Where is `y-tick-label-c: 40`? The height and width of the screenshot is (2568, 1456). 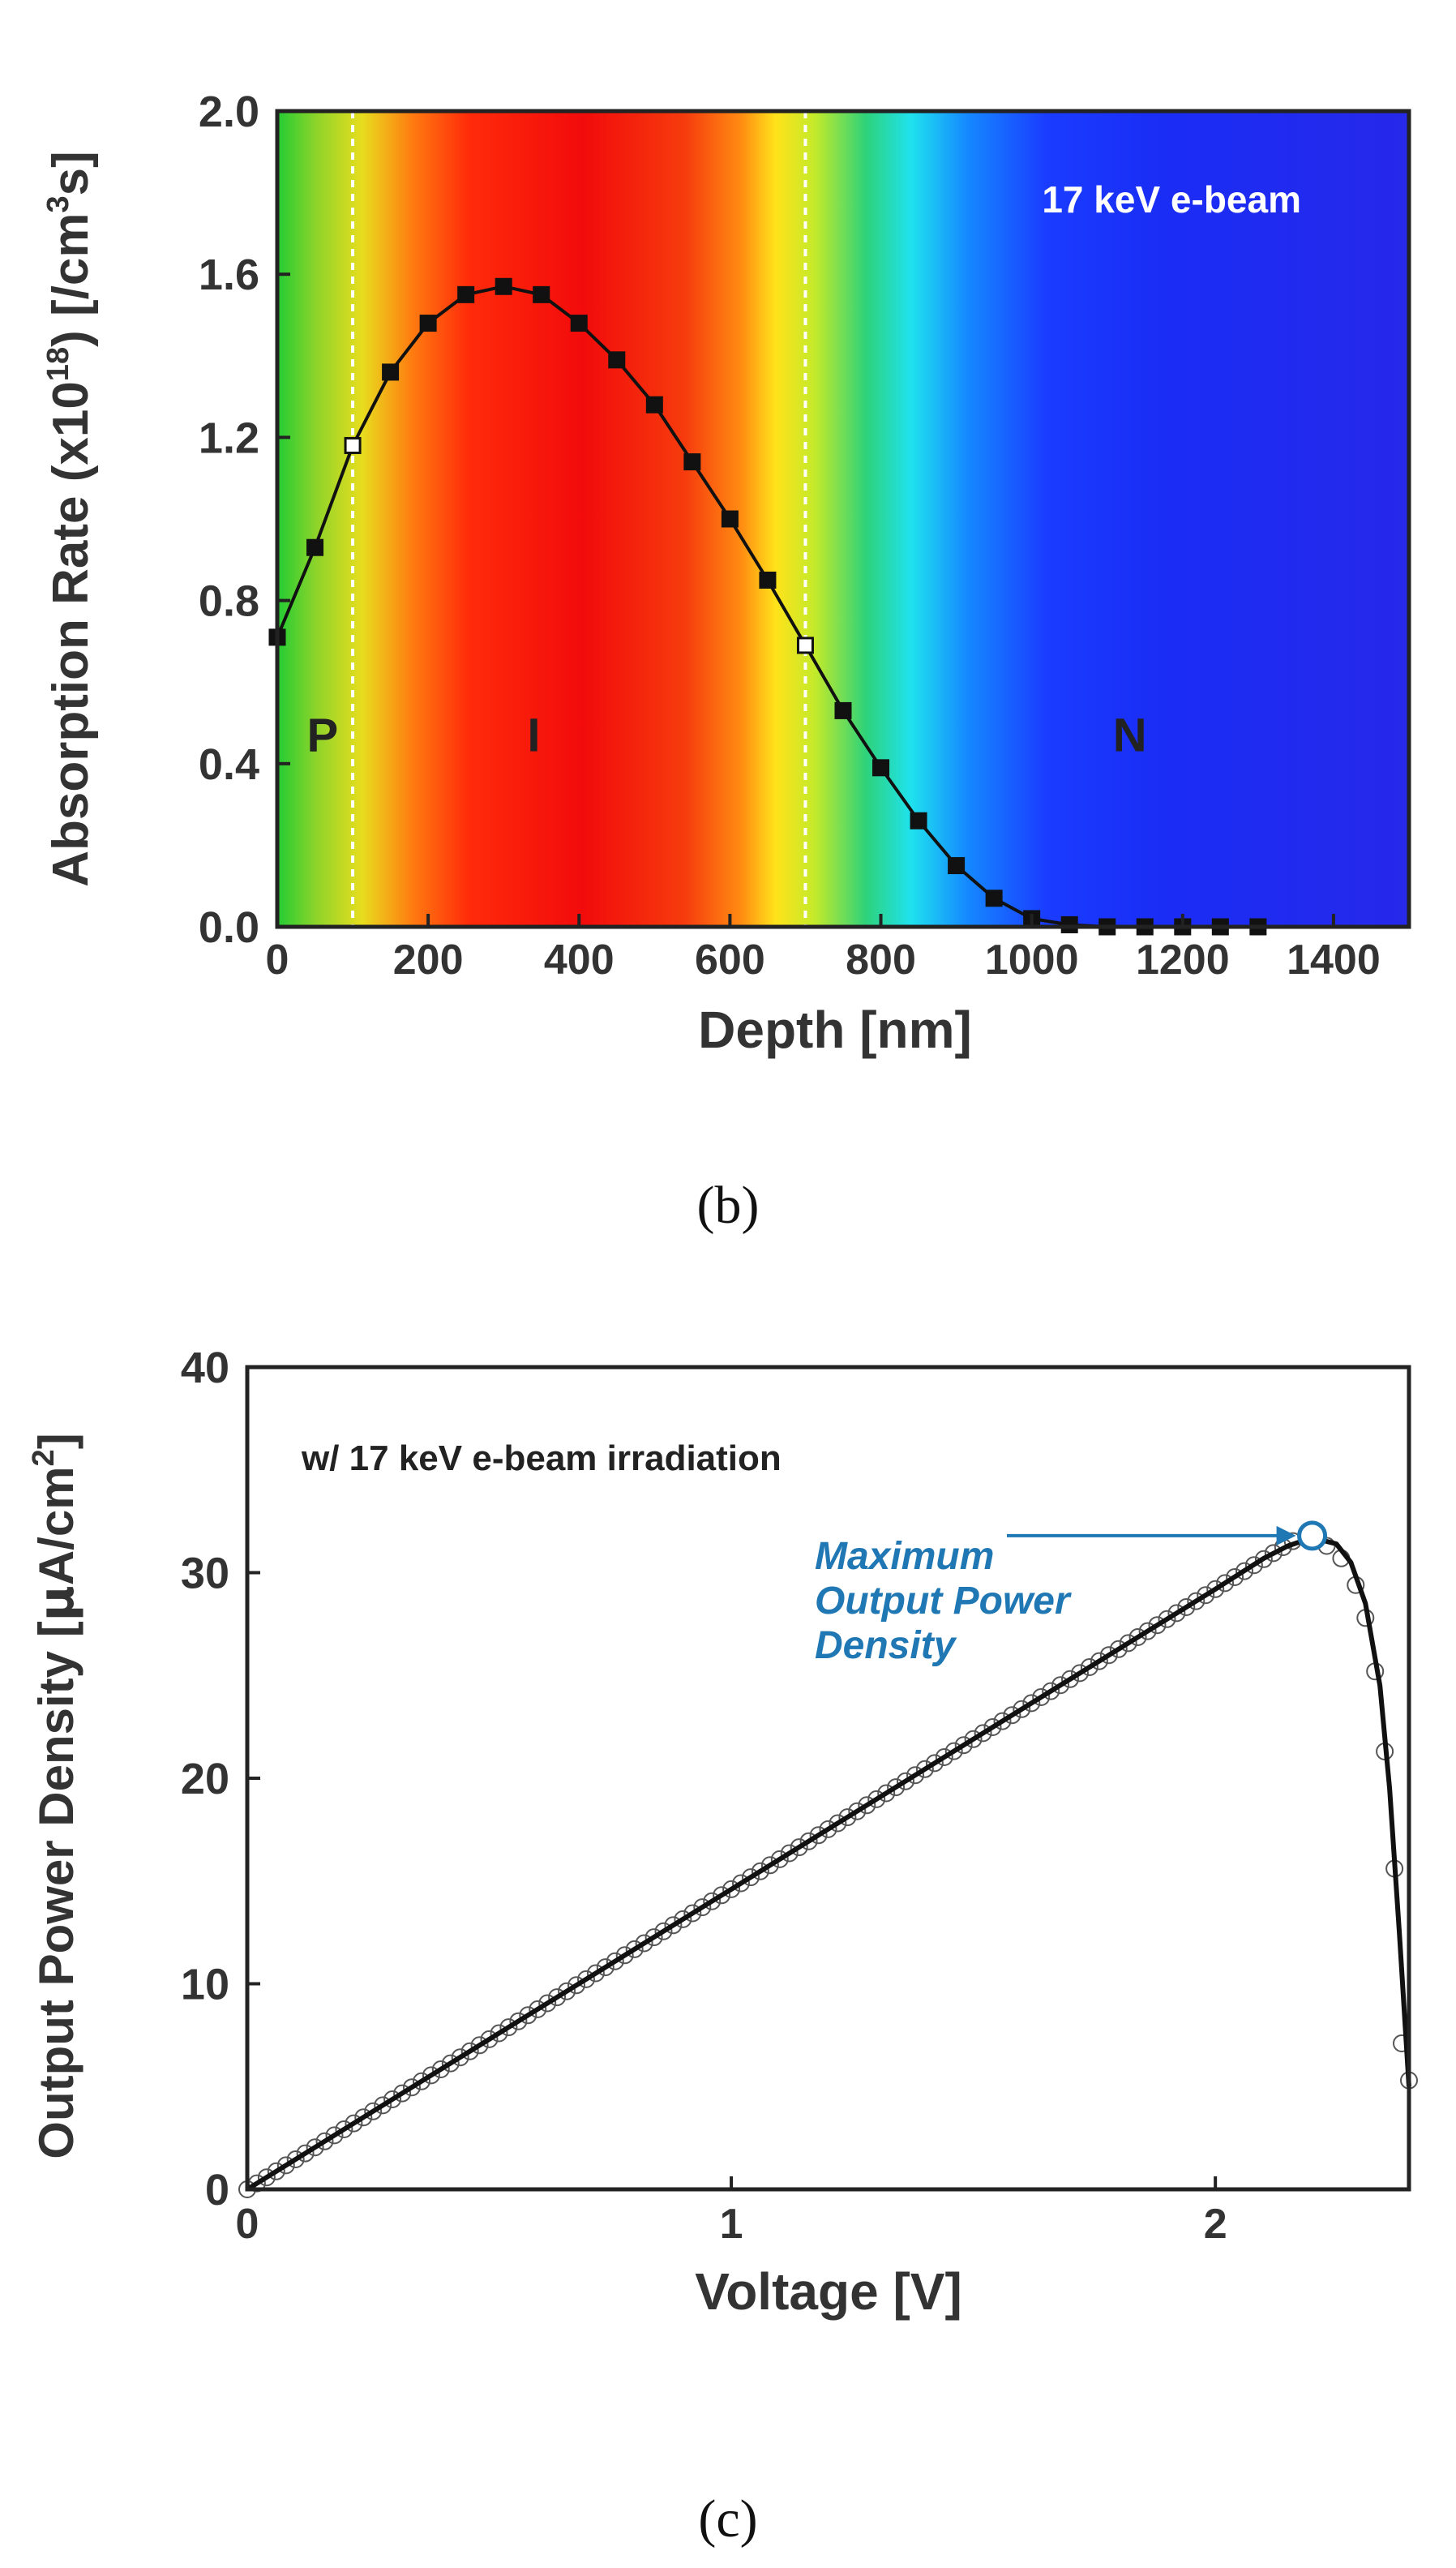
y-tick-label-c: 40 is located at coordinates (205, 1368).